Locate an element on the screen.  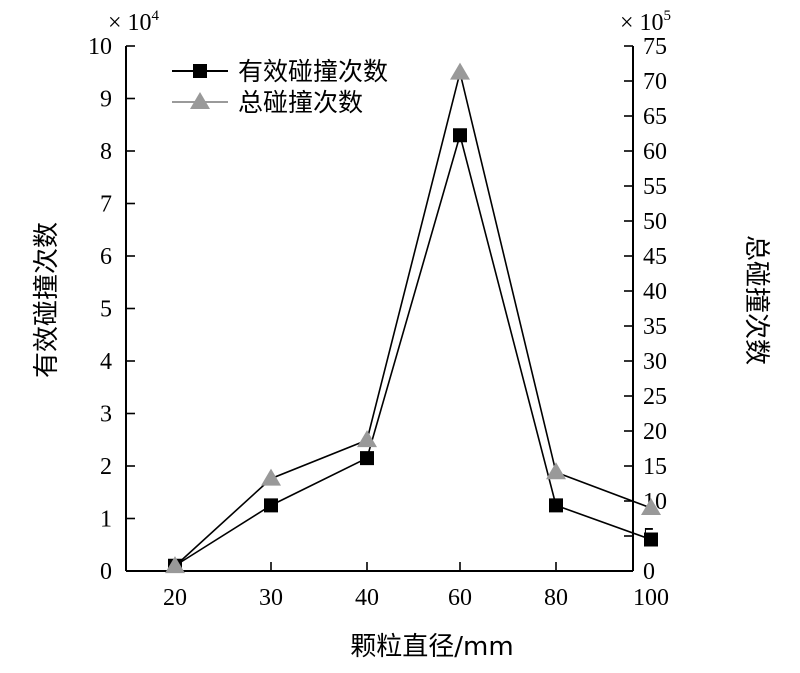
x-tick-label: 80 is located at coordinates (556, 598).